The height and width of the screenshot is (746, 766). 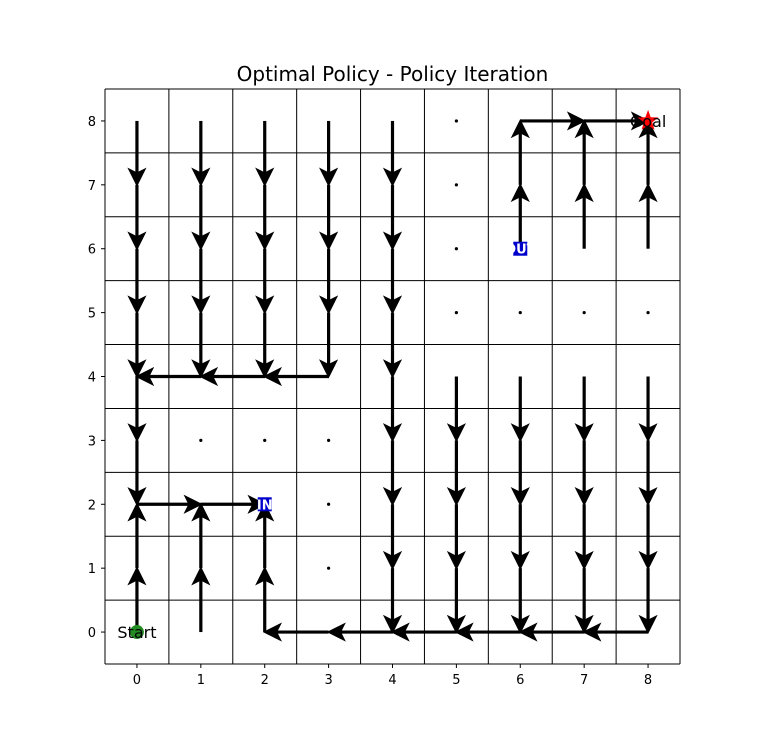 I want to click on x-tick-label: 3, so click(x=328, y=680).